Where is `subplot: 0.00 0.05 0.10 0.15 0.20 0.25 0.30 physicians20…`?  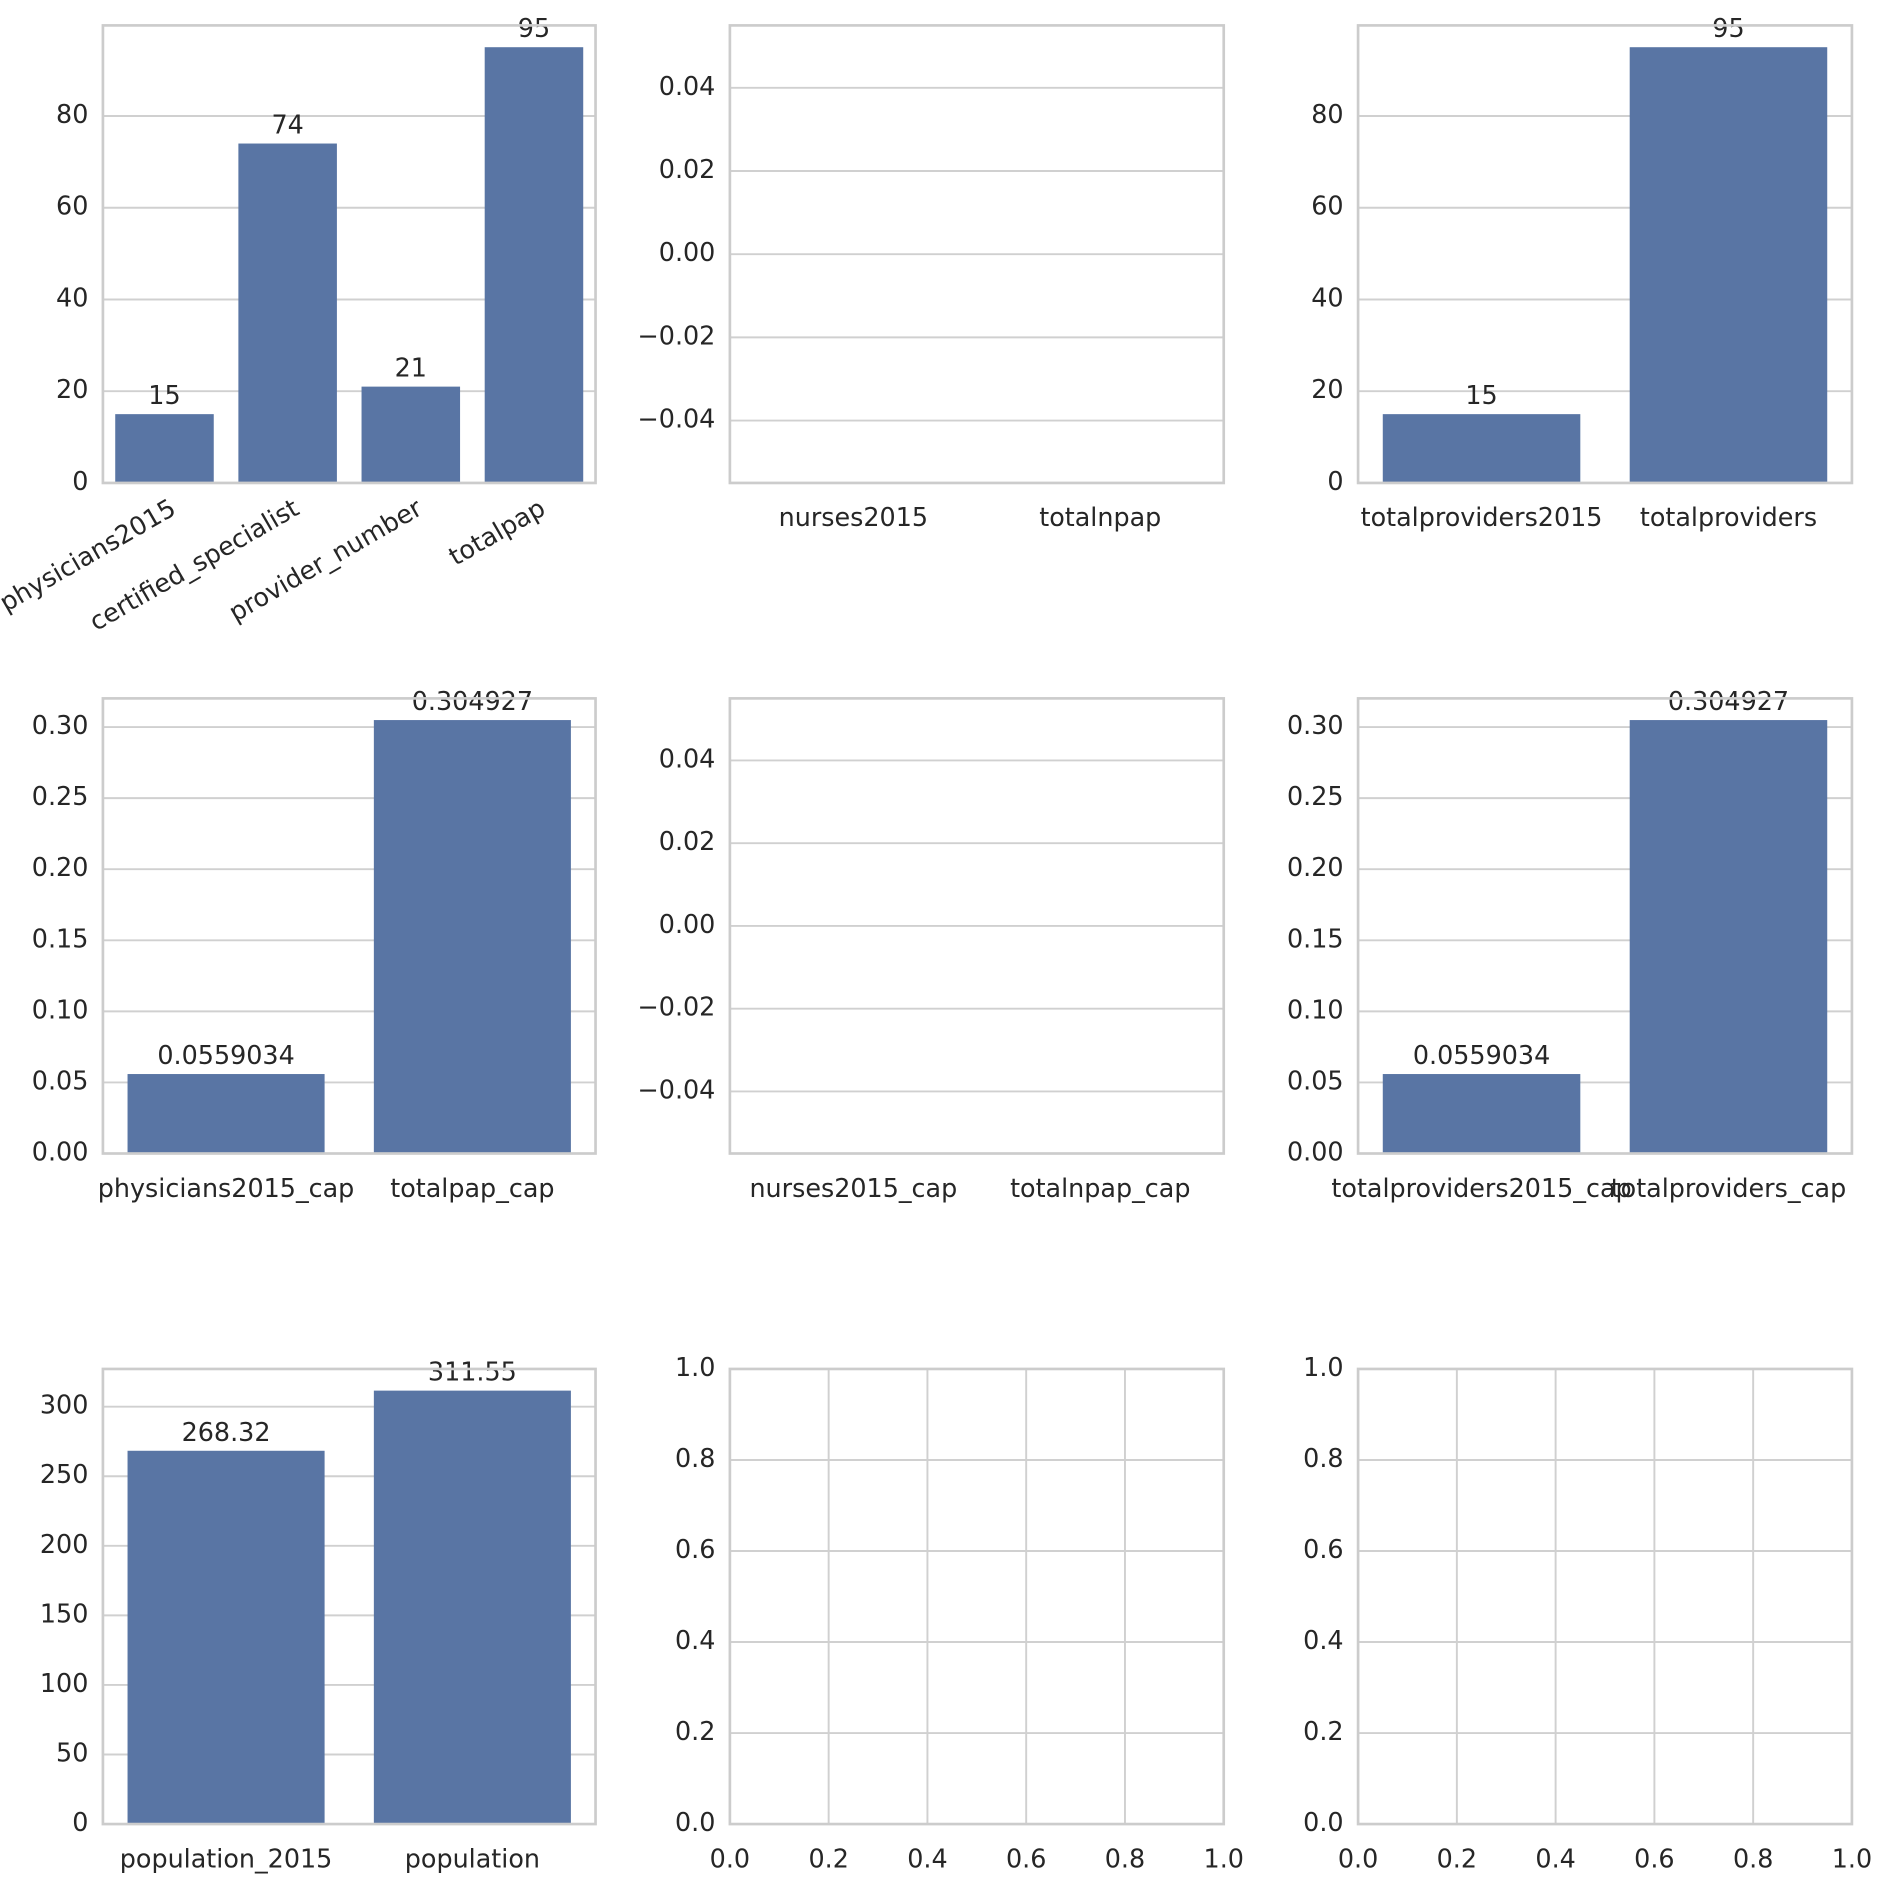 subplot: 0.00 0.05 0.10 0.15 0.20 0.25 0.30 physicians20… is located at coordinates (314, 944).